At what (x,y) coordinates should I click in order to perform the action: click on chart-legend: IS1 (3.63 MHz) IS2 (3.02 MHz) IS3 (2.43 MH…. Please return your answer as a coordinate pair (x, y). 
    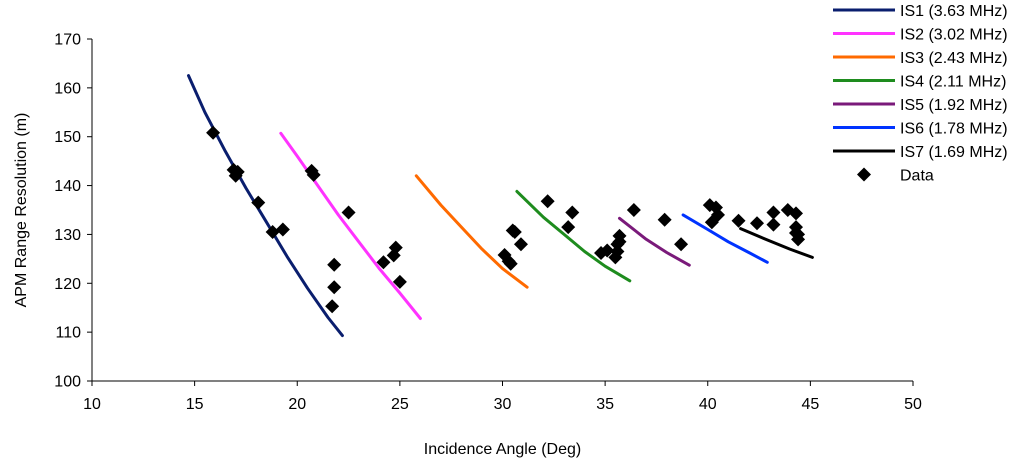
    Looking at the image, I should click on (920, 94).